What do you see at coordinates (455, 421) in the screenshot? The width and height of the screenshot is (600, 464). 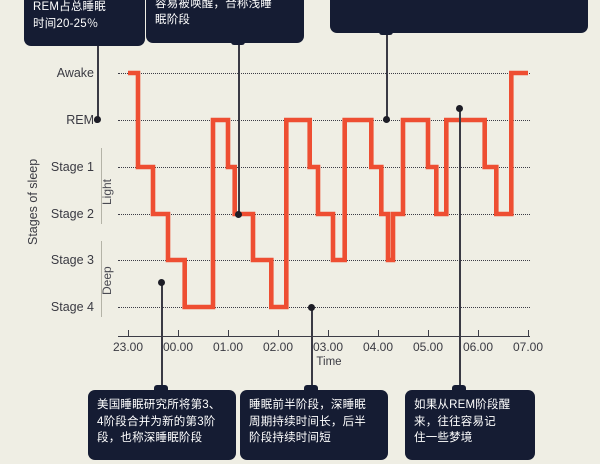 I see `callout-rem-dreams-line-2: 来，往往容易记` at bounding box center [455, 421].